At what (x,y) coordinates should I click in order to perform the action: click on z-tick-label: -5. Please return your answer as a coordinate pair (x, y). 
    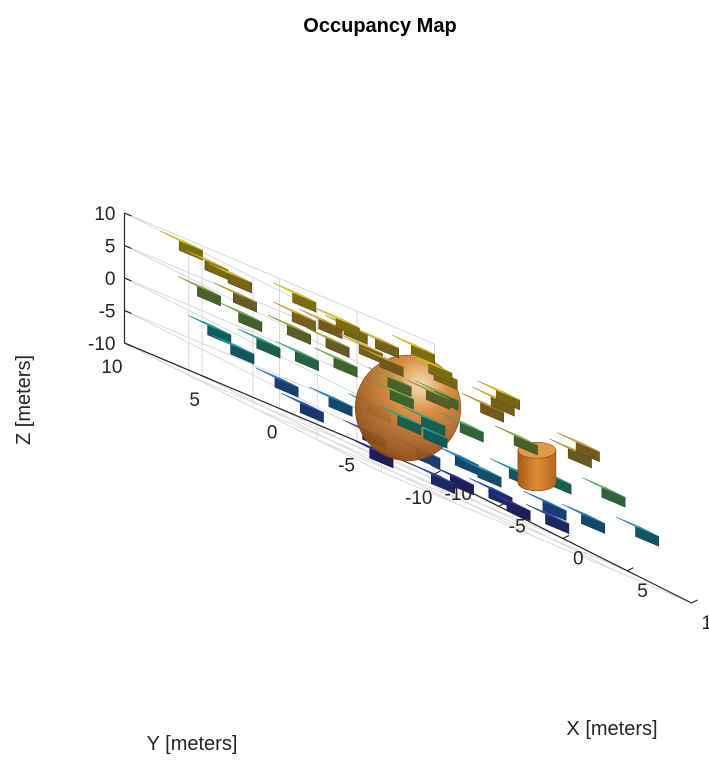
    Looking at the image, I should click on (107, 312).